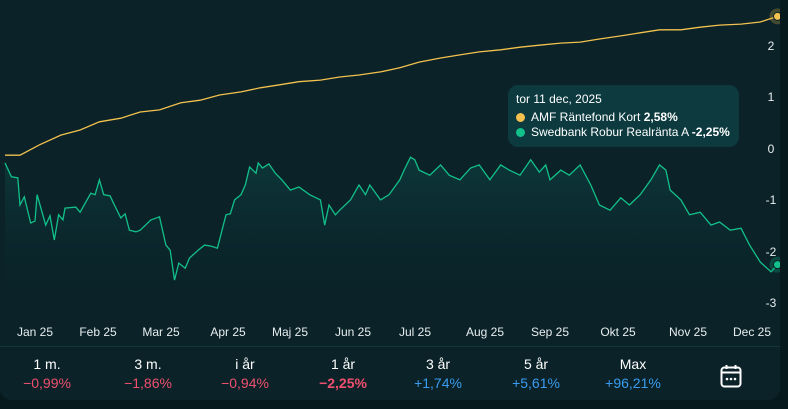 The image size is (788, 409). What do you see at coordinates (148, 364) in the screenshot?
I see `period-label: 3 m.` at bounding box center [148, 364].